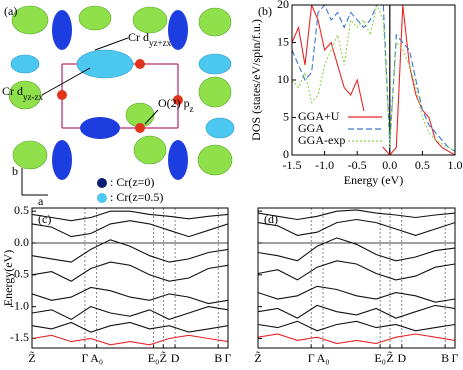  What do you see at coordinates (21, 242) in the screenshot?
I see `y-tick-label: 0.0` at bounding box center [21, 242].